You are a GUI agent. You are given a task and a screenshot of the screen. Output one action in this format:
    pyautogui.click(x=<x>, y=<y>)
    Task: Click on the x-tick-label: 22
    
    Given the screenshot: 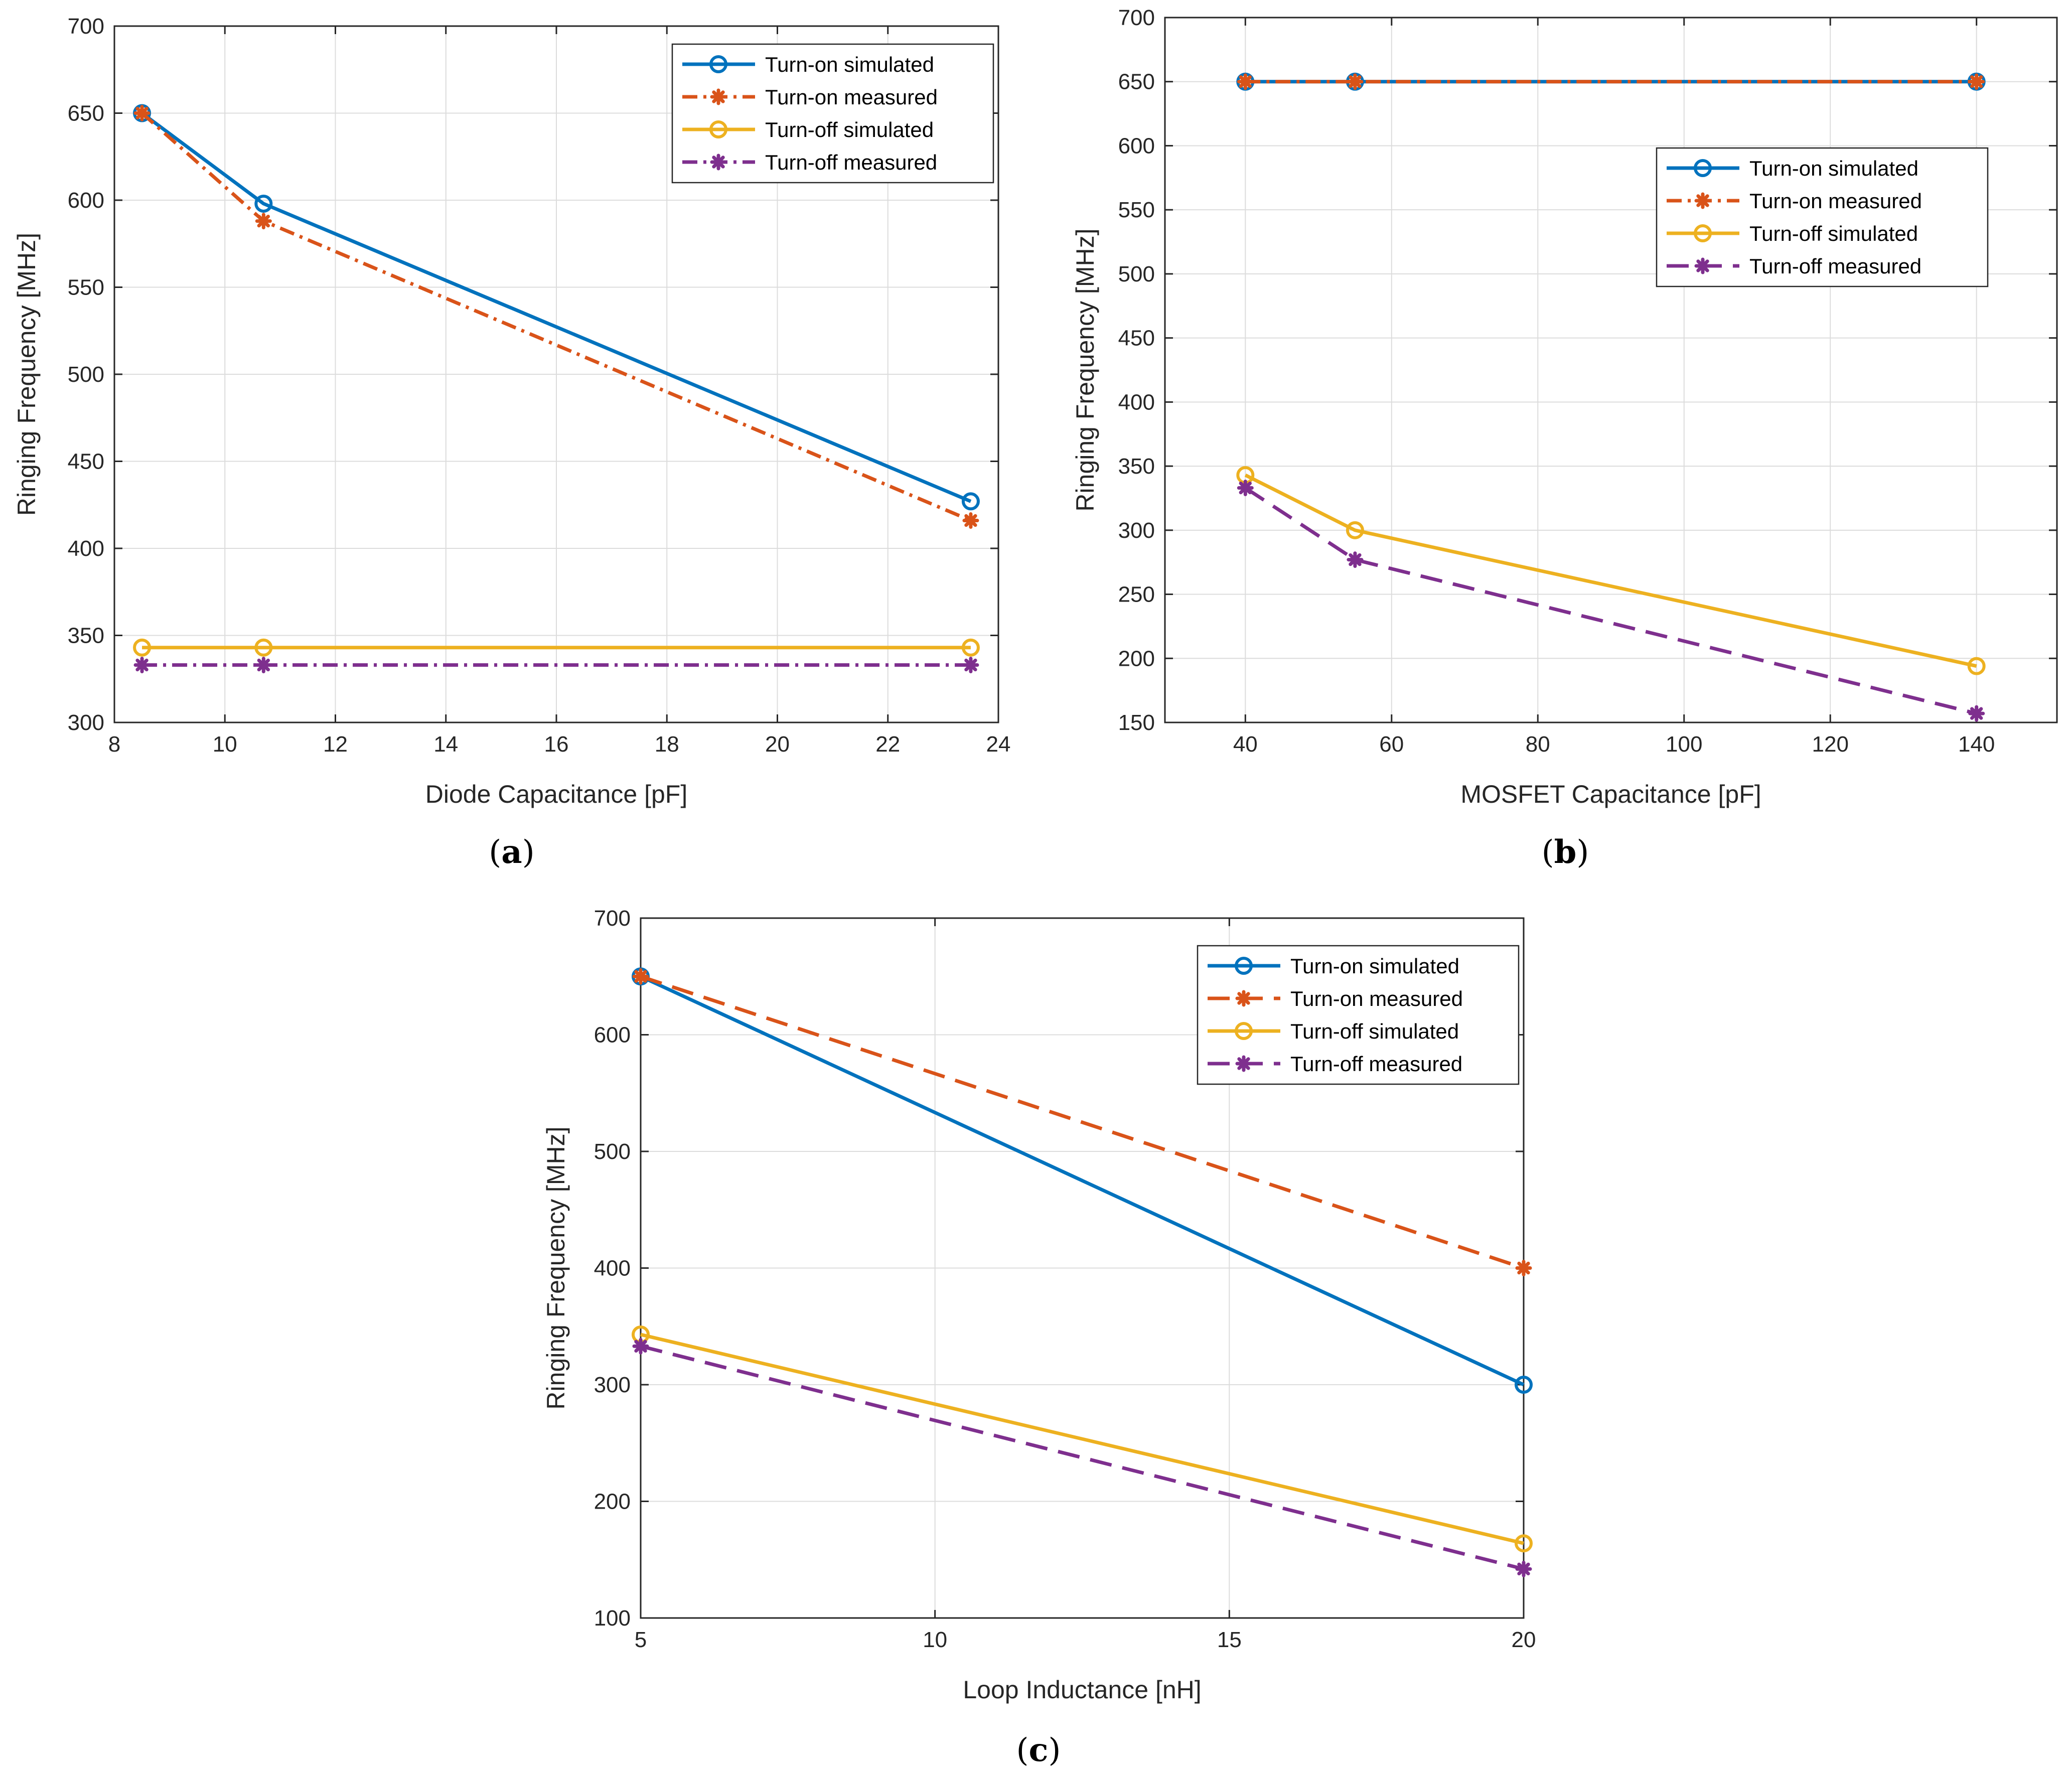 What is the action you would take?
    pyautogui.click(x=887, y=744)
    